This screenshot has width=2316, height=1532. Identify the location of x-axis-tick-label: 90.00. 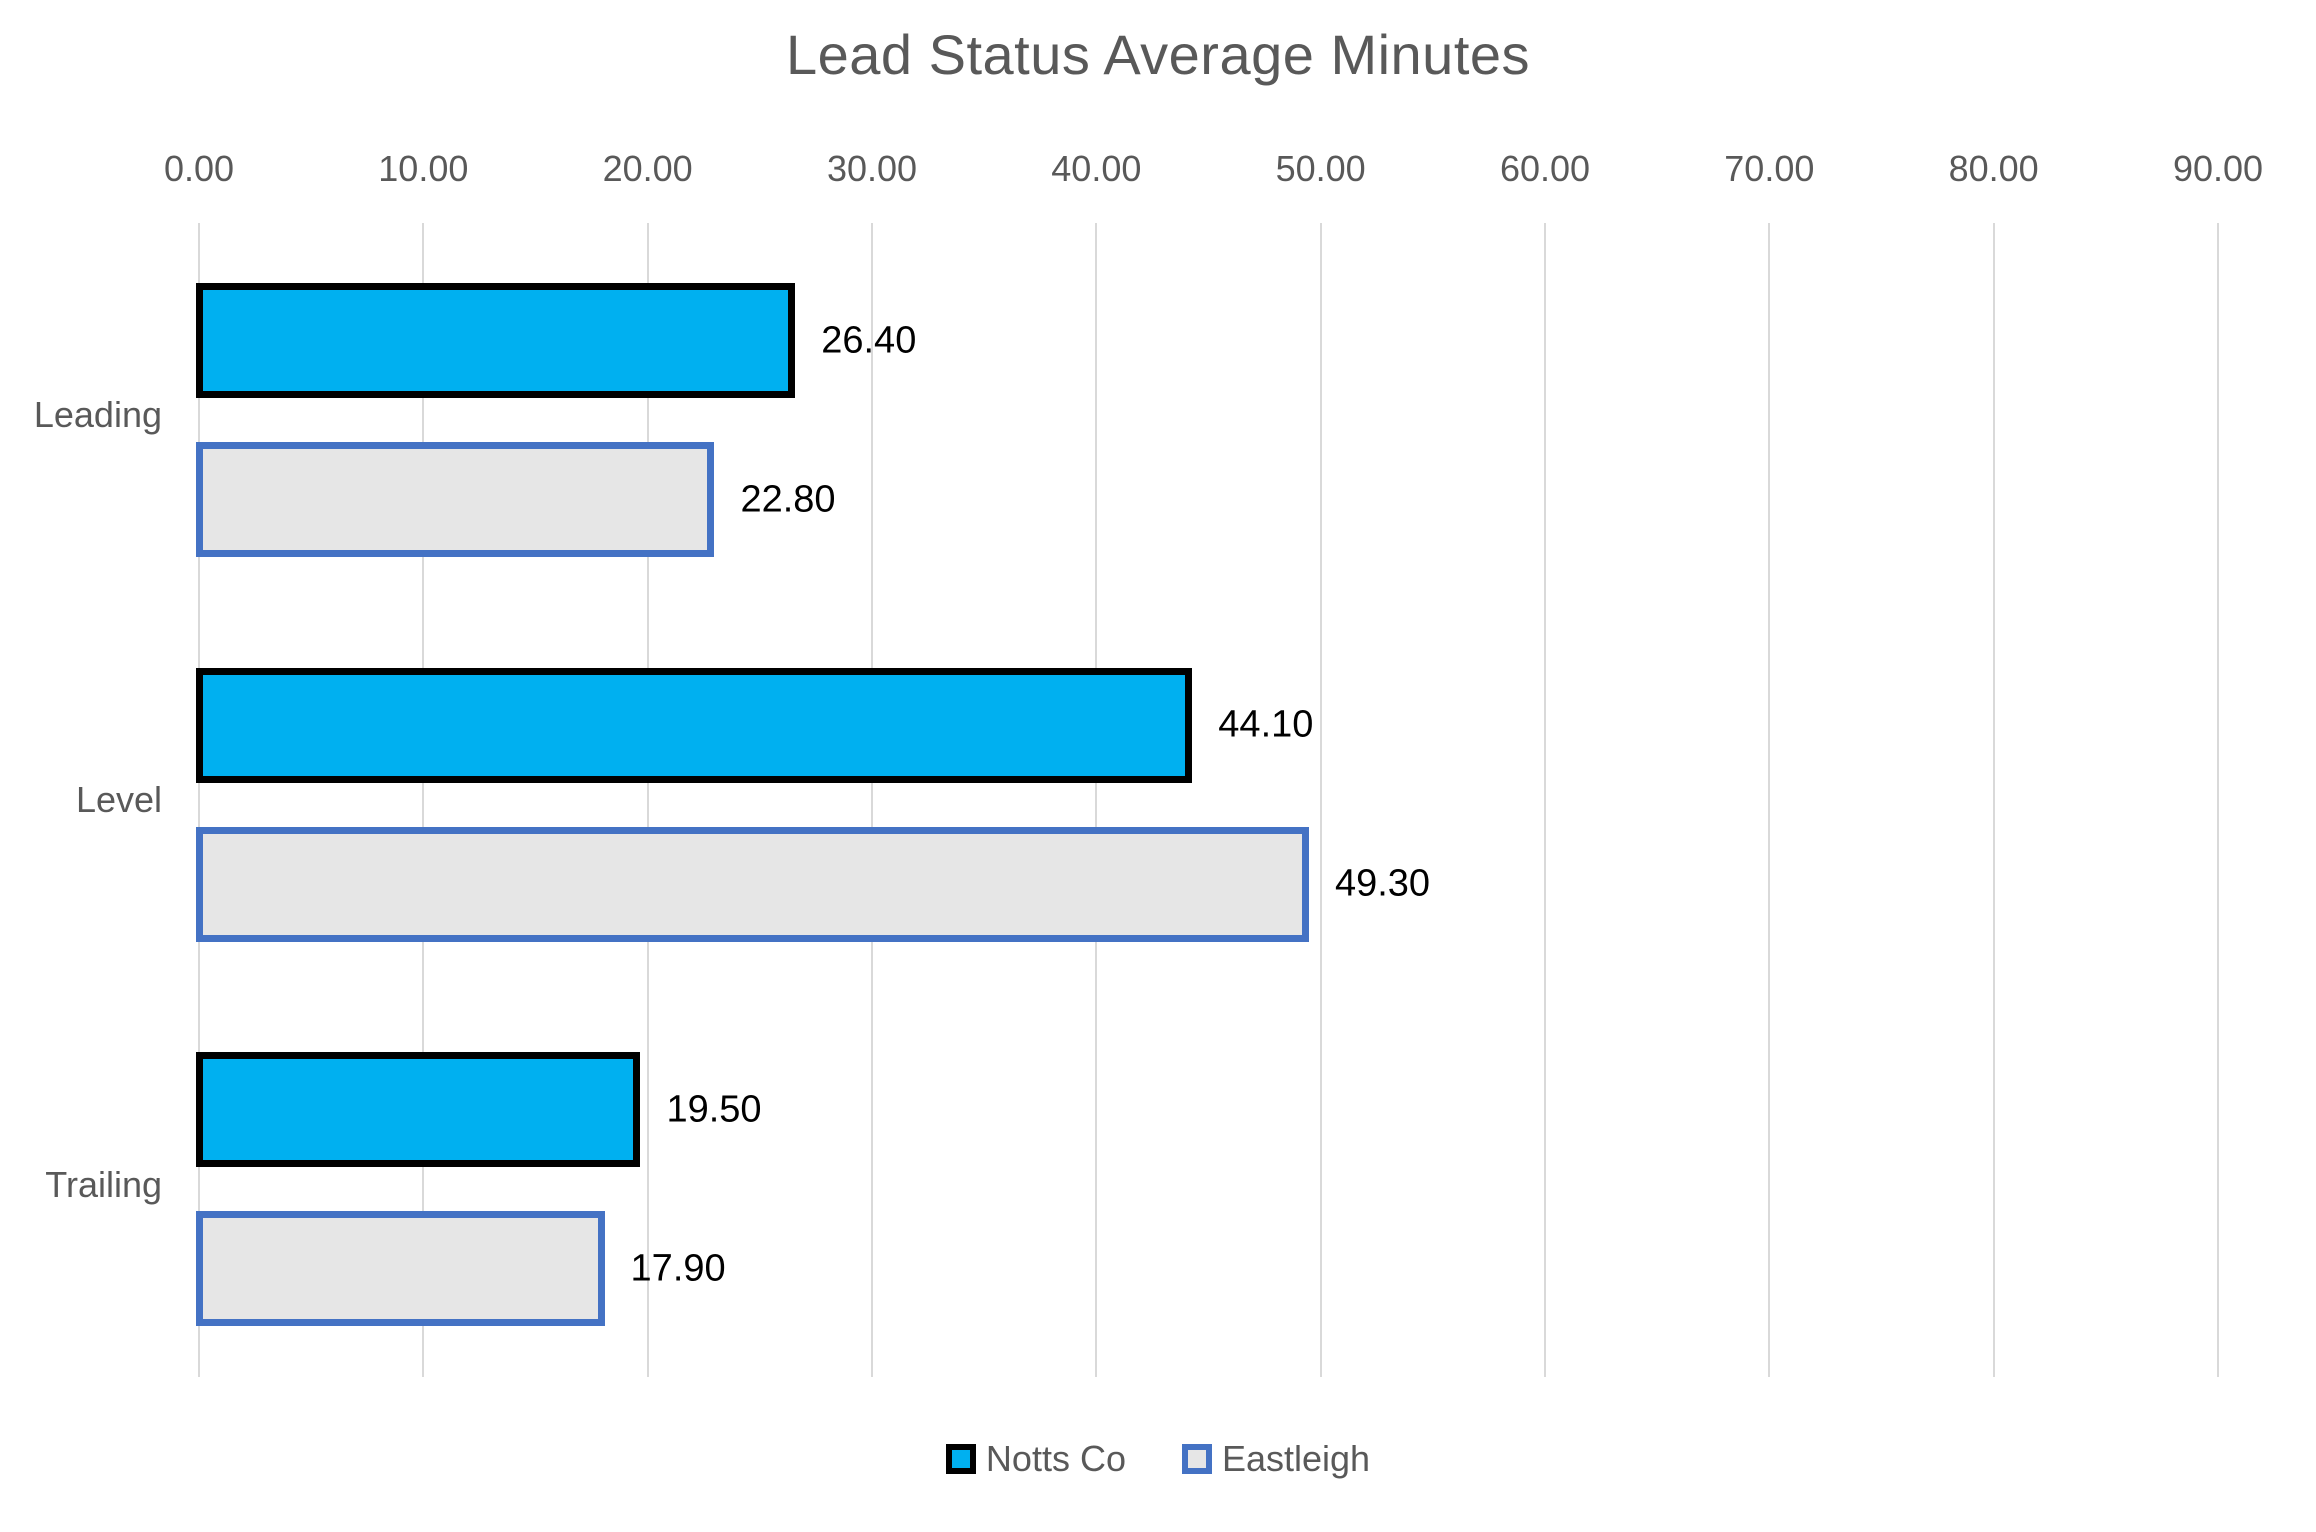
(2218, 168).